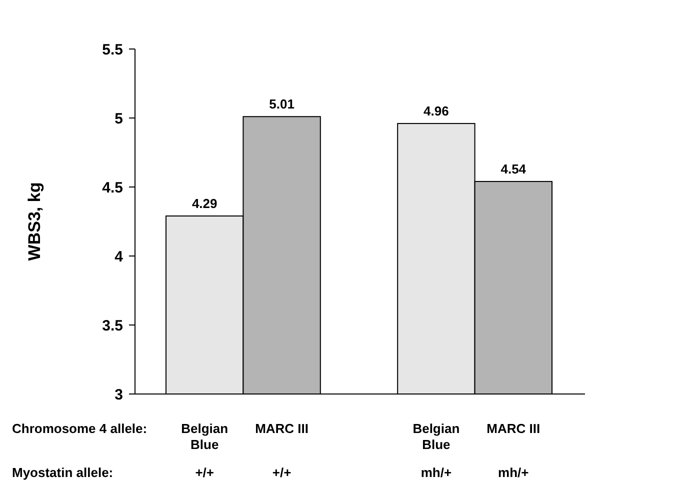  What do you see at coordinates (112, 325) in the screenshot?
I see `y-tick-label: 3.5` at bounding box center [112, 325].